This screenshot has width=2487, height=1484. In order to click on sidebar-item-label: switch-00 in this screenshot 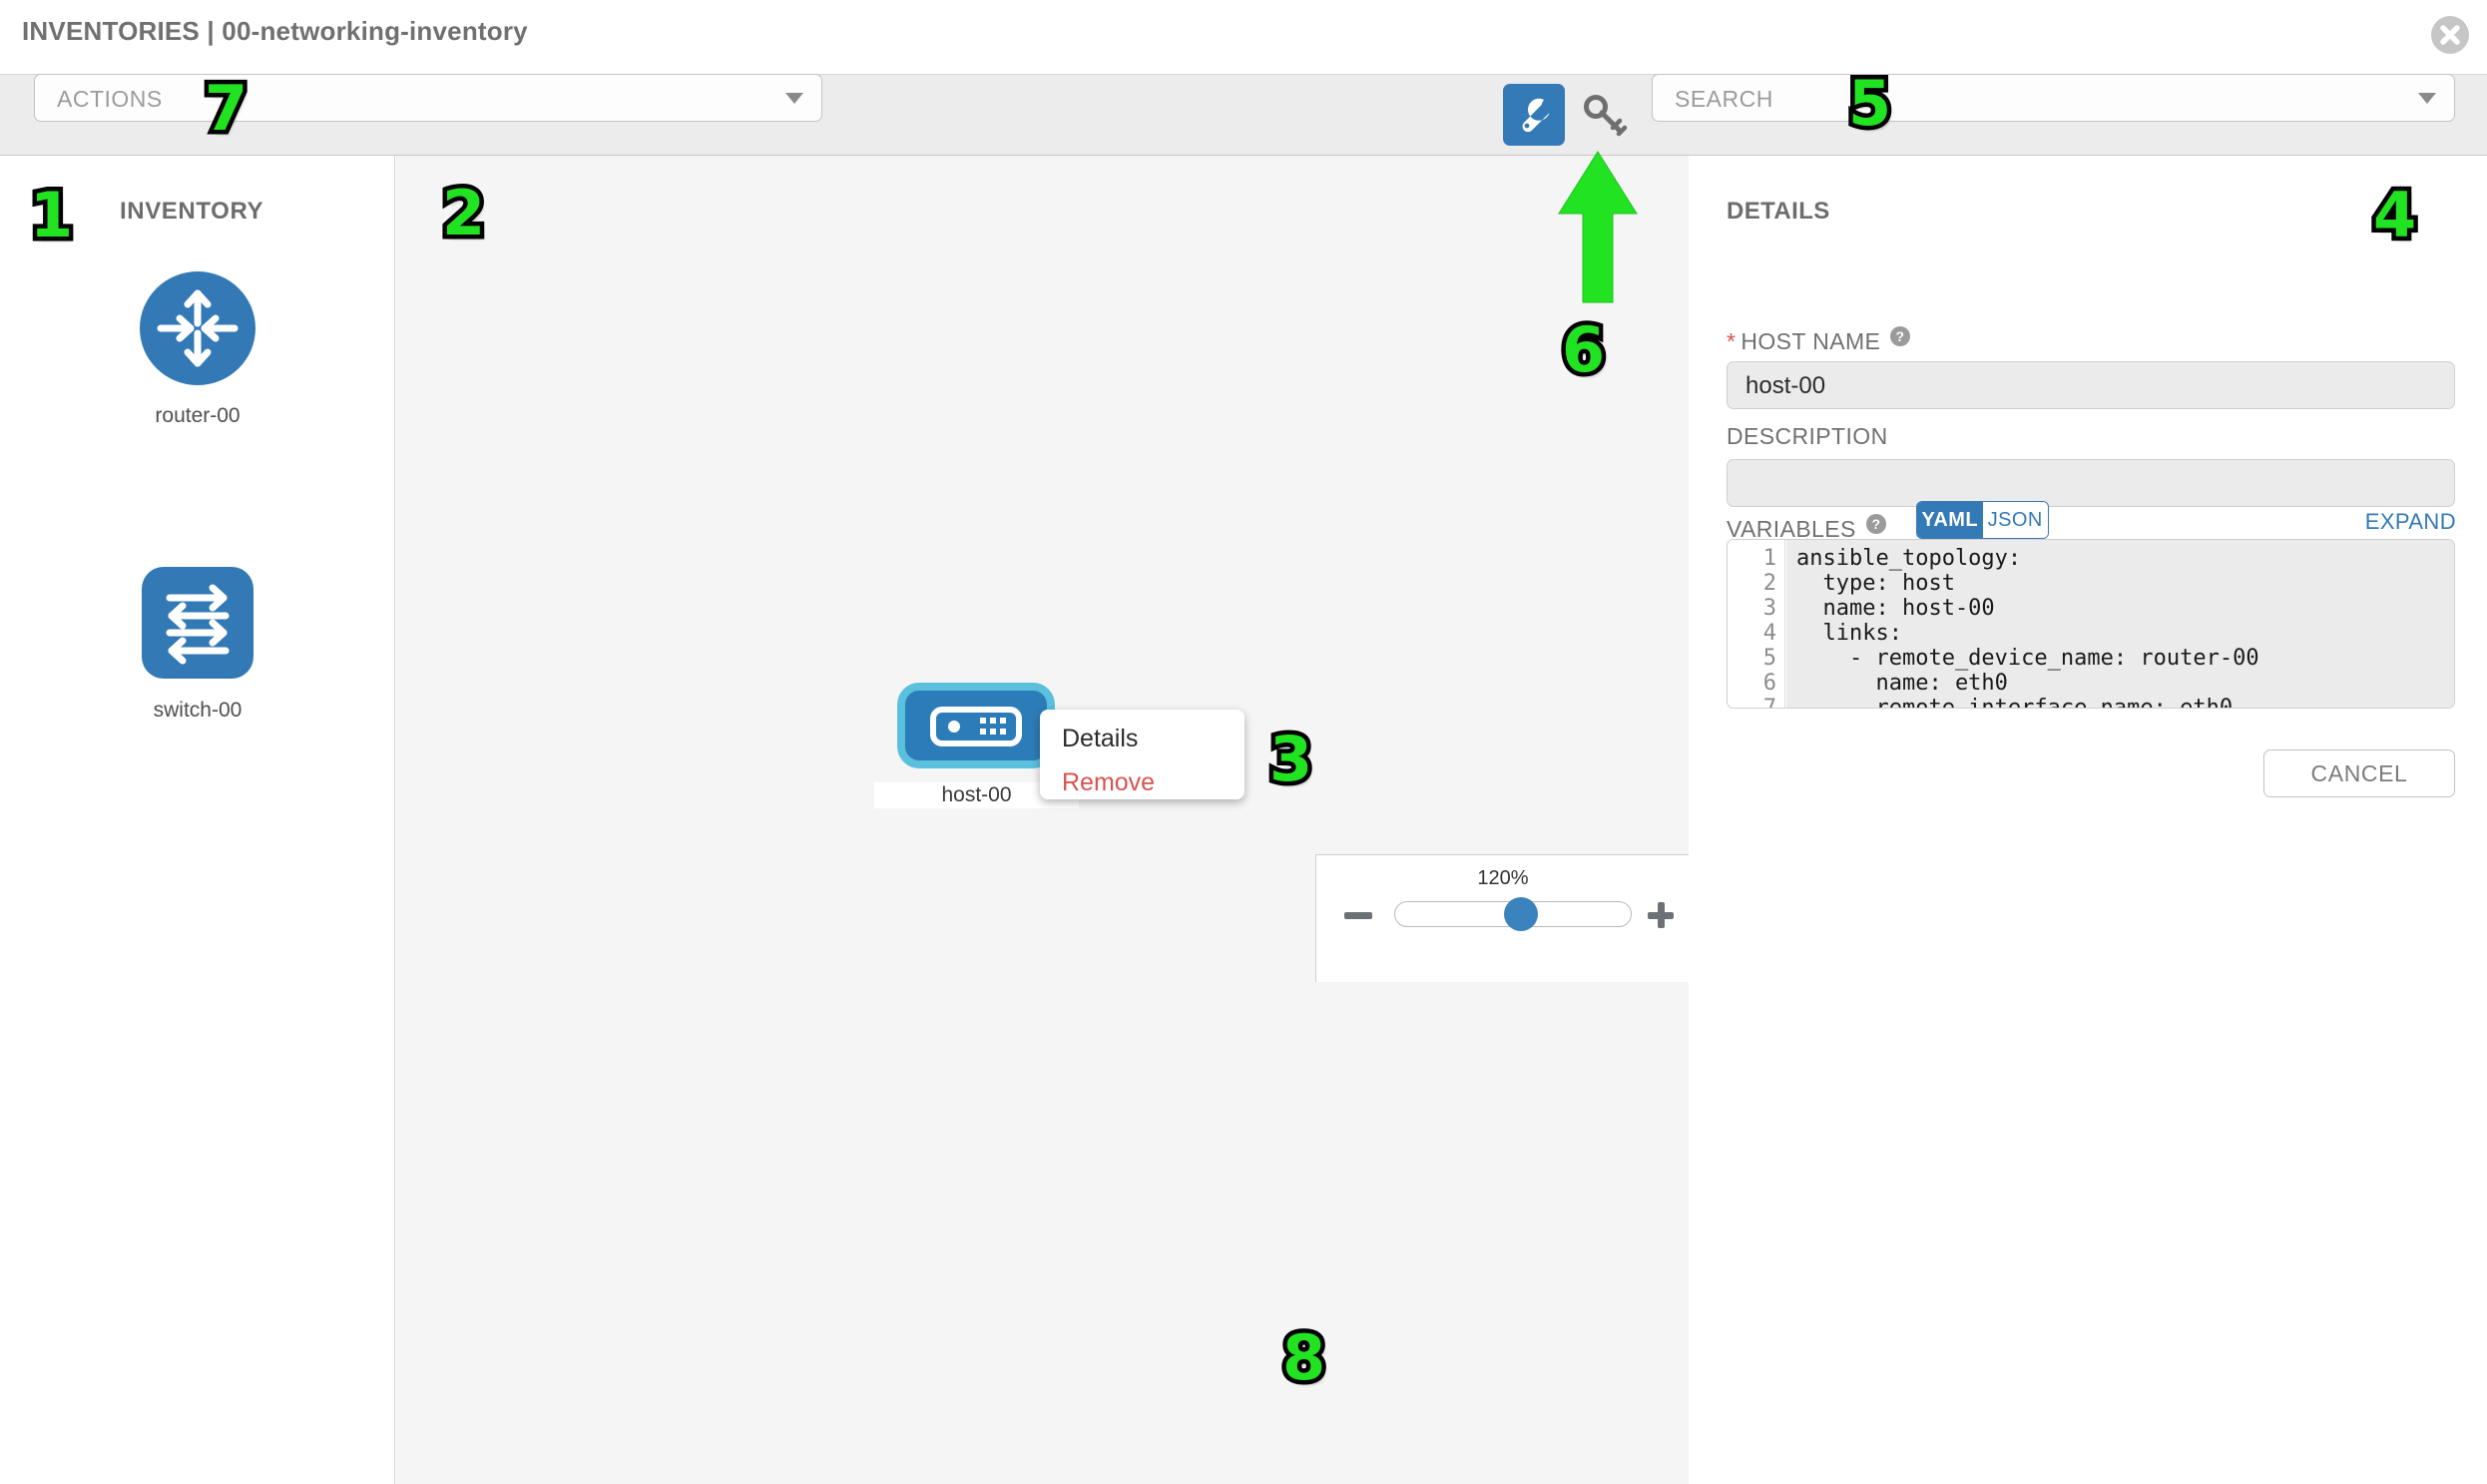, I will do `click(198, 710)`.